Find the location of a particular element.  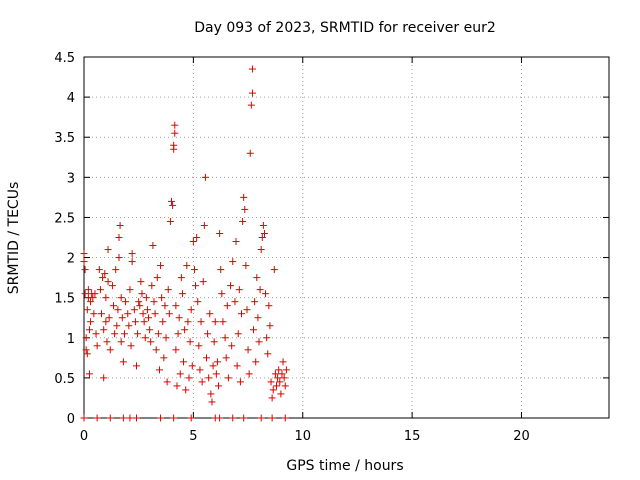

x-tick-label: 10 is located at coordinates (302, 436).